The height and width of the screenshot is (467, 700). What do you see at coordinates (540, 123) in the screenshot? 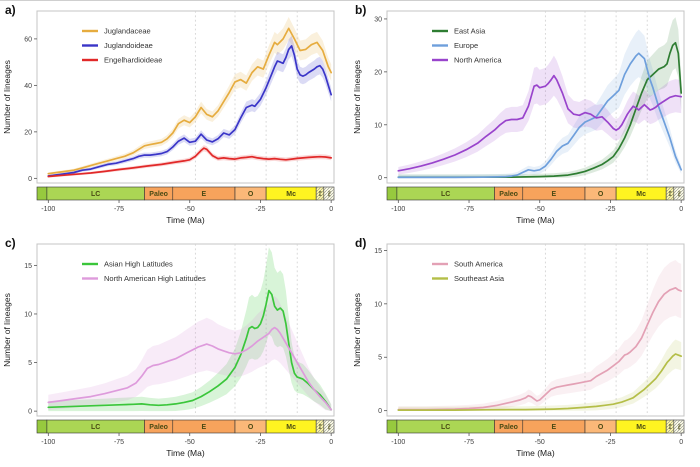
I see `series-line-north-america` at bounding box center [540, 123].